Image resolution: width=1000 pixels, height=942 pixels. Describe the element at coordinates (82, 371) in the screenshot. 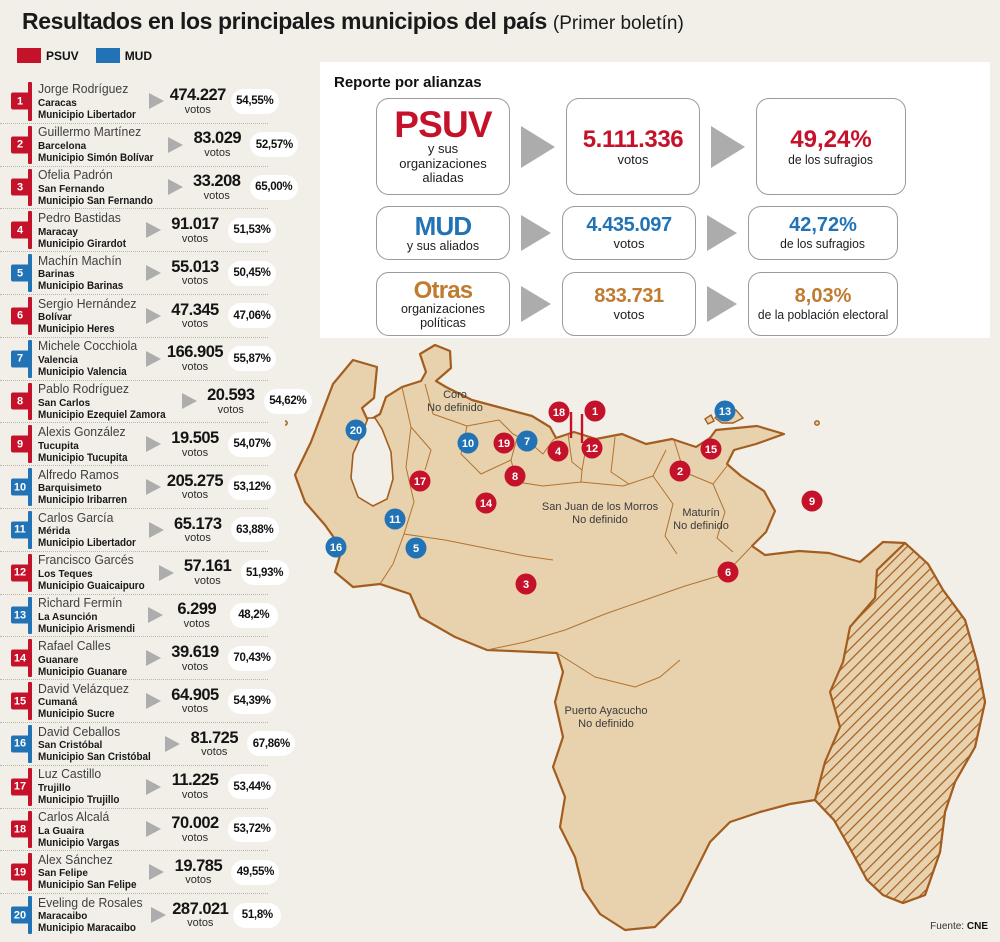

I see `municipality: Municipio Valencia` at that location.